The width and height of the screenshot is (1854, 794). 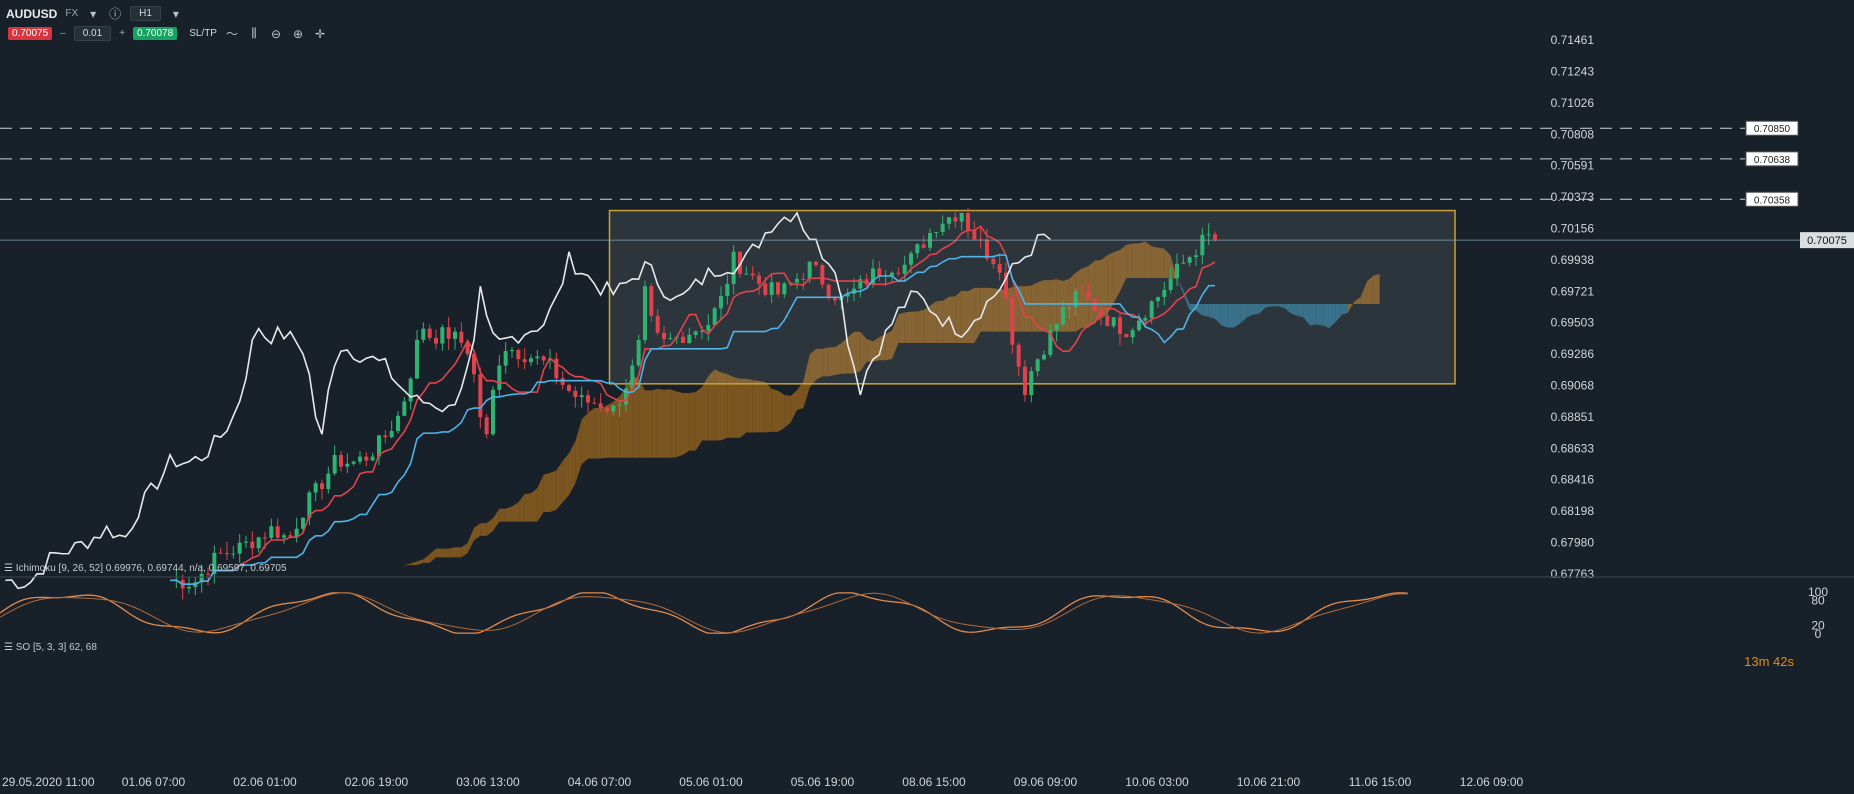 What do you see at coordinates (145, 13) in the screenshot?
I see `timeframe-label: H1` at bounding box center [145, 13].